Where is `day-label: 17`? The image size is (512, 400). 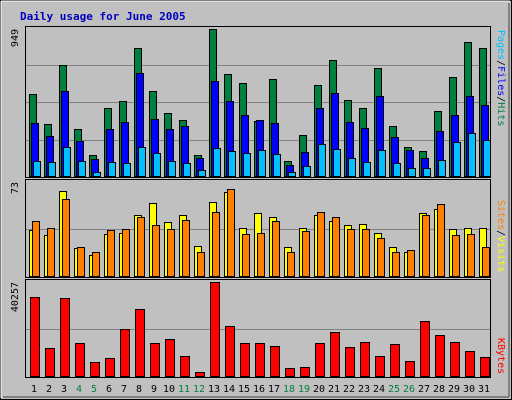 day-label: 17 is located at coordinates (274, 389).